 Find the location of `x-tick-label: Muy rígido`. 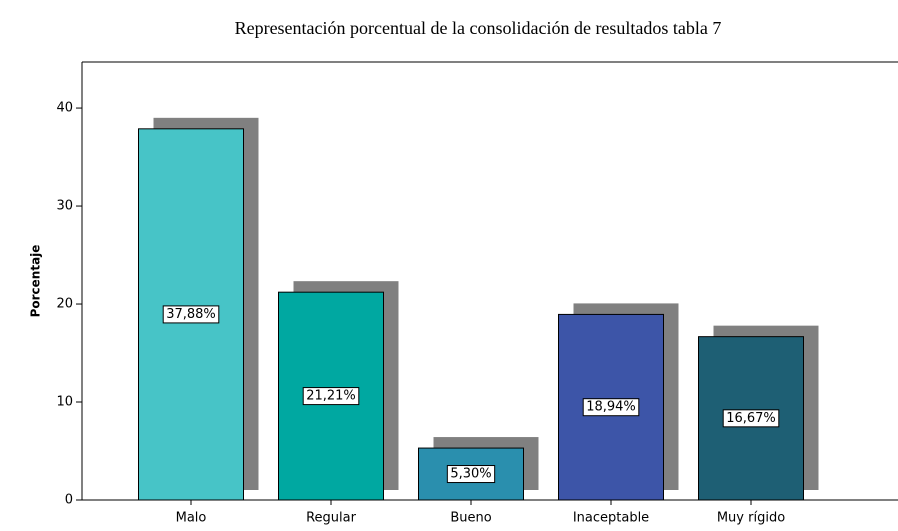

x-tick-label: Muy rígido is located at coordinates (751, 518).